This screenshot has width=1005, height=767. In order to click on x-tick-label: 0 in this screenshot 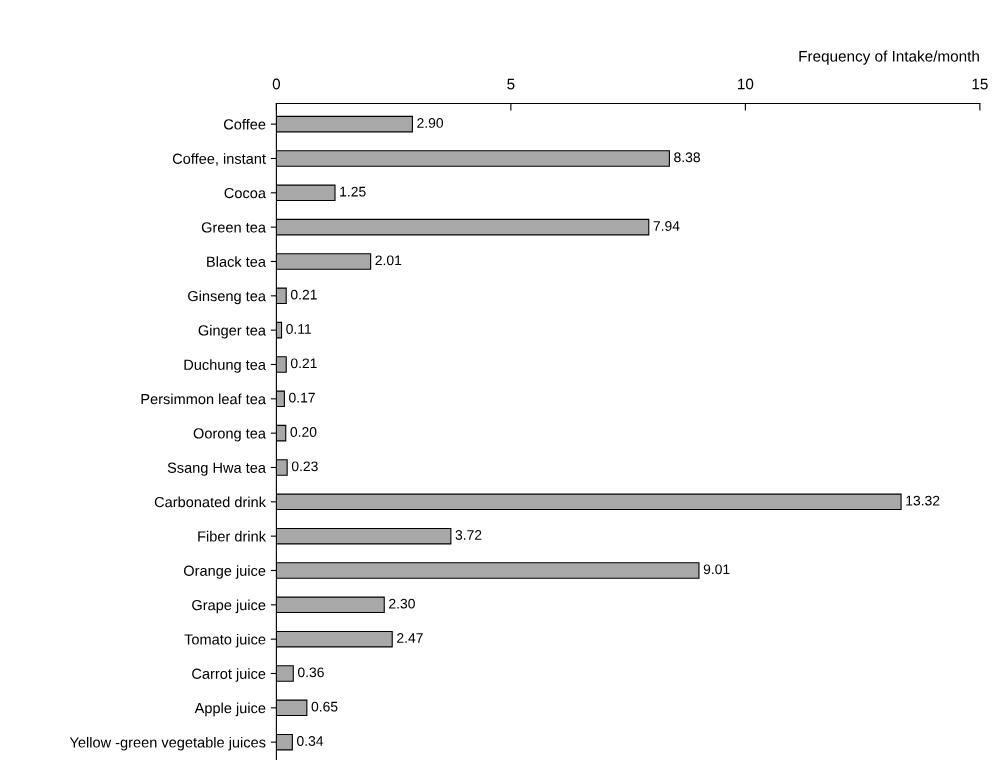, I will do `click(276, 84)`.